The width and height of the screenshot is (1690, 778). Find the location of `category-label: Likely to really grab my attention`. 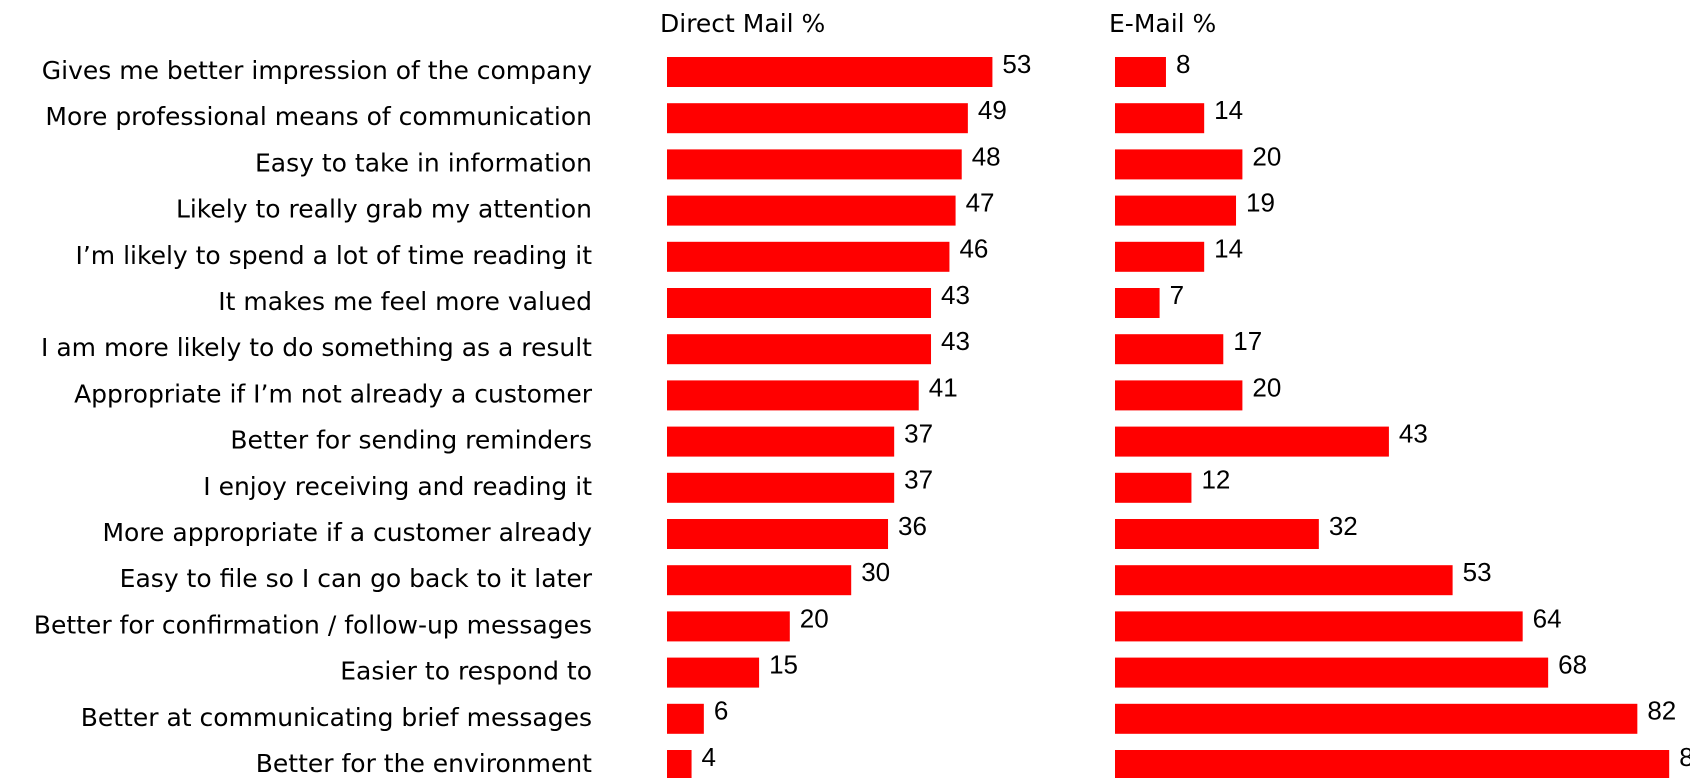

category-label: Likely to really grab my attention is located at coordinates (384, 209).